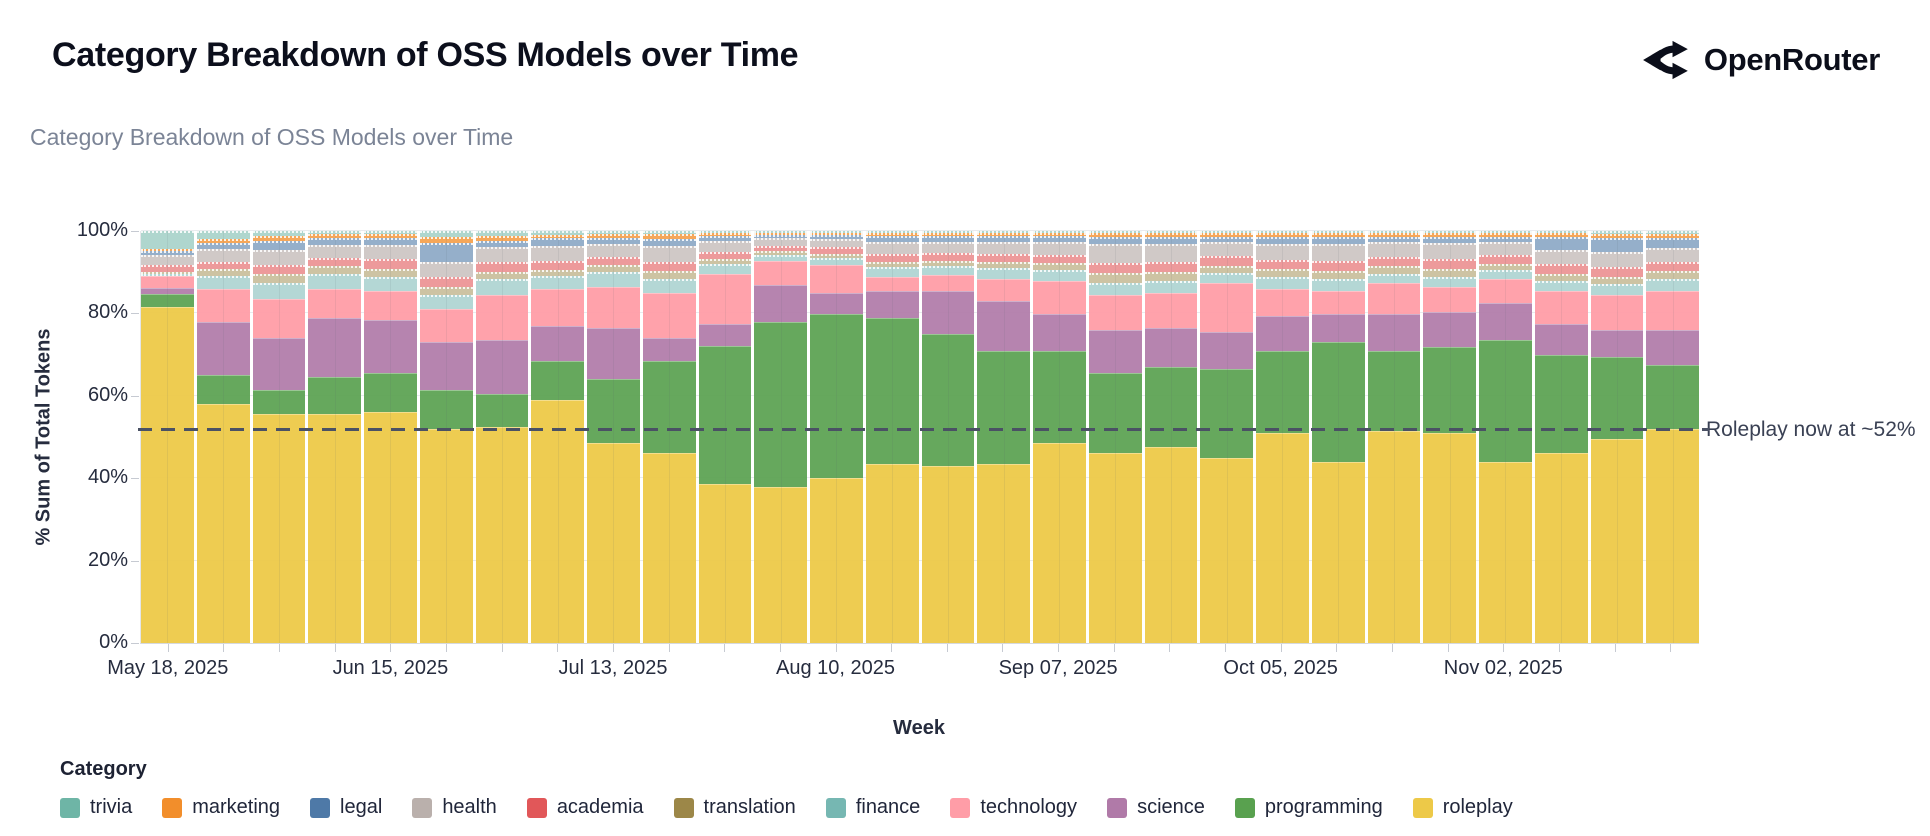 The height and width of the screenshot is (836, 1930). Describe the element at coordinates (585, 807) in the screenshot. I see `legend-item-academia: academia` at that location.